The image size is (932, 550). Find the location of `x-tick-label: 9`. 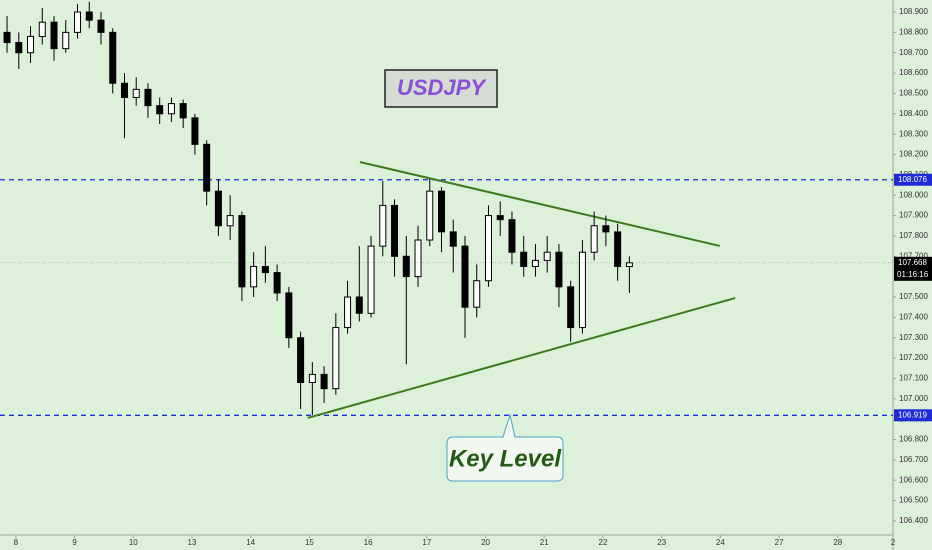

x-tick-label: 9 is located at coordinates (74, 542).